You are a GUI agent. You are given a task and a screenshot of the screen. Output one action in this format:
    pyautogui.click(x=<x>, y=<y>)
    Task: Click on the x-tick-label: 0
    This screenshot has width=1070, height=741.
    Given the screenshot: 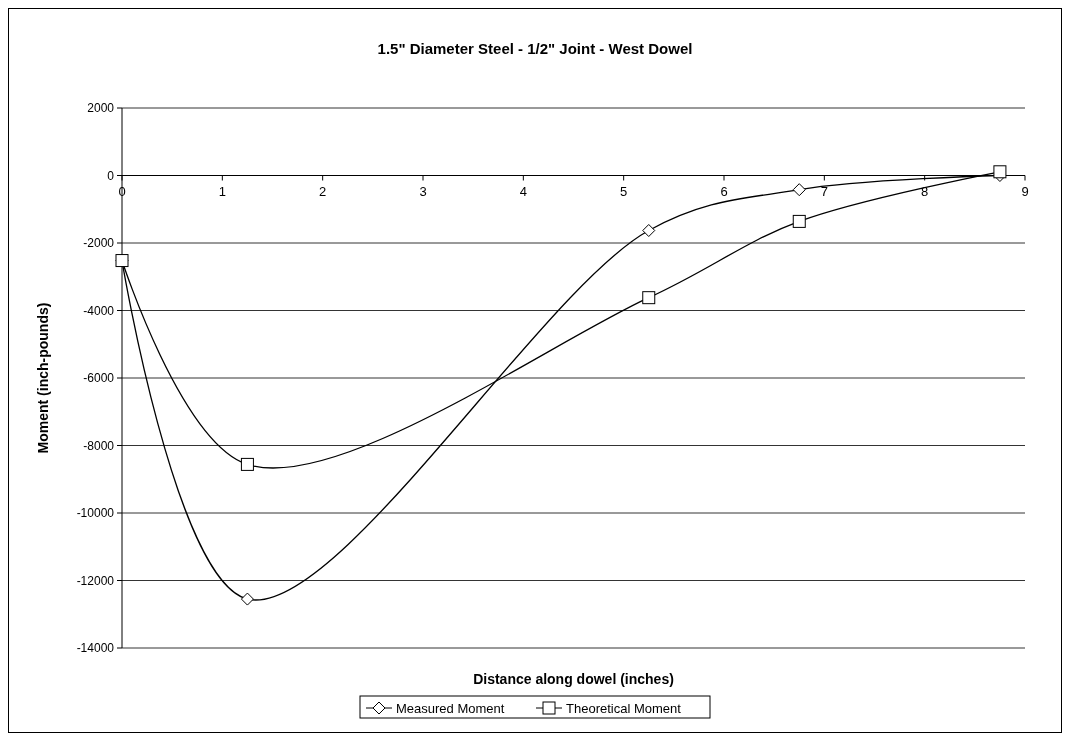 What is the action you would take?
    pyautogui.click(x=122, y=191)
    